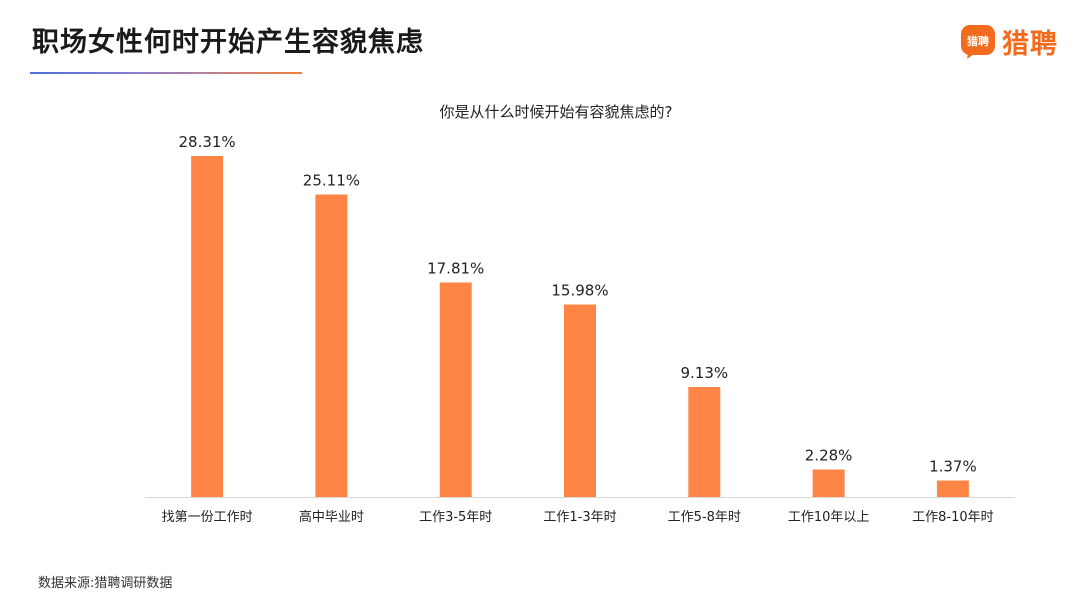 The width and height of the screenshot is (1080, 608). I want to click on logo-badge-text: 猎聘, so click(978, 41).